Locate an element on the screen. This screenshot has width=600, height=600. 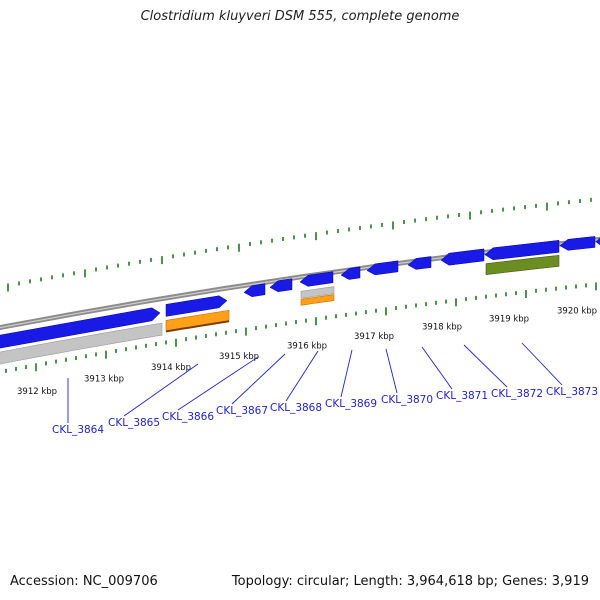
scale-label: 3920 kbp is located at coordinates (577, 312).